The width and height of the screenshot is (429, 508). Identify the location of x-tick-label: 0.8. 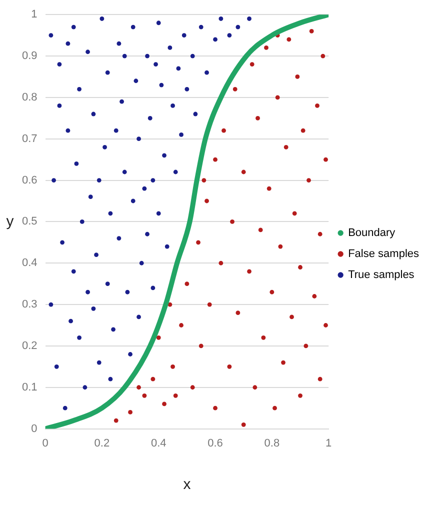
(272, 443).